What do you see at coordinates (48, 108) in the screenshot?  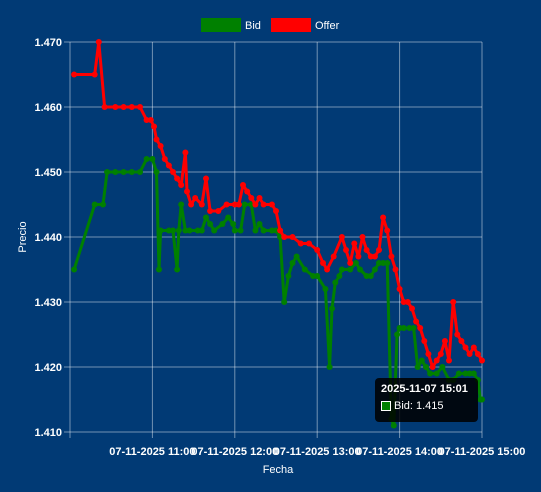 I see `y-tick-label: 1.460` at bounding box center [48, 108].